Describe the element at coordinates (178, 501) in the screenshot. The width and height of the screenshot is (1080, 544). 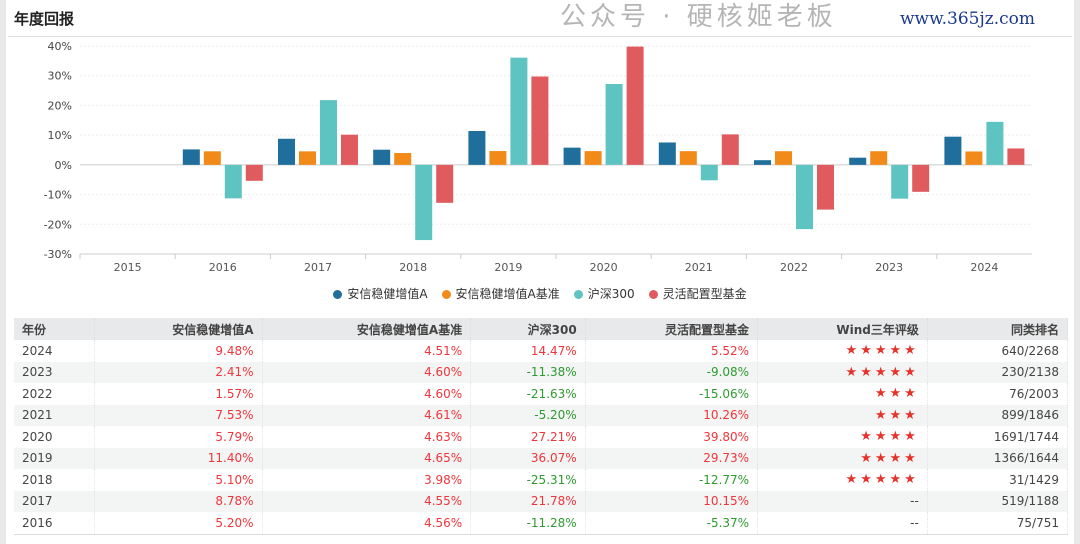
I see `table-cell: 8.78%` at that location.